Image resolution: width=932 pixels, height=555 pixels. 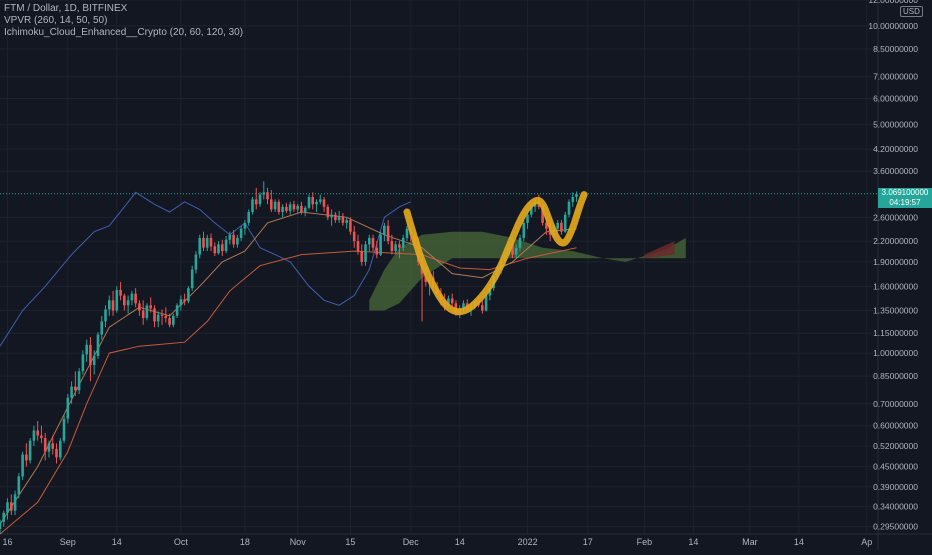 What do you see at coordinates (66, 8) in the screenshot?
I see `symbol-title: FTM / Dollar, 1D, BITFINEX` at bounding box center [66, 8].